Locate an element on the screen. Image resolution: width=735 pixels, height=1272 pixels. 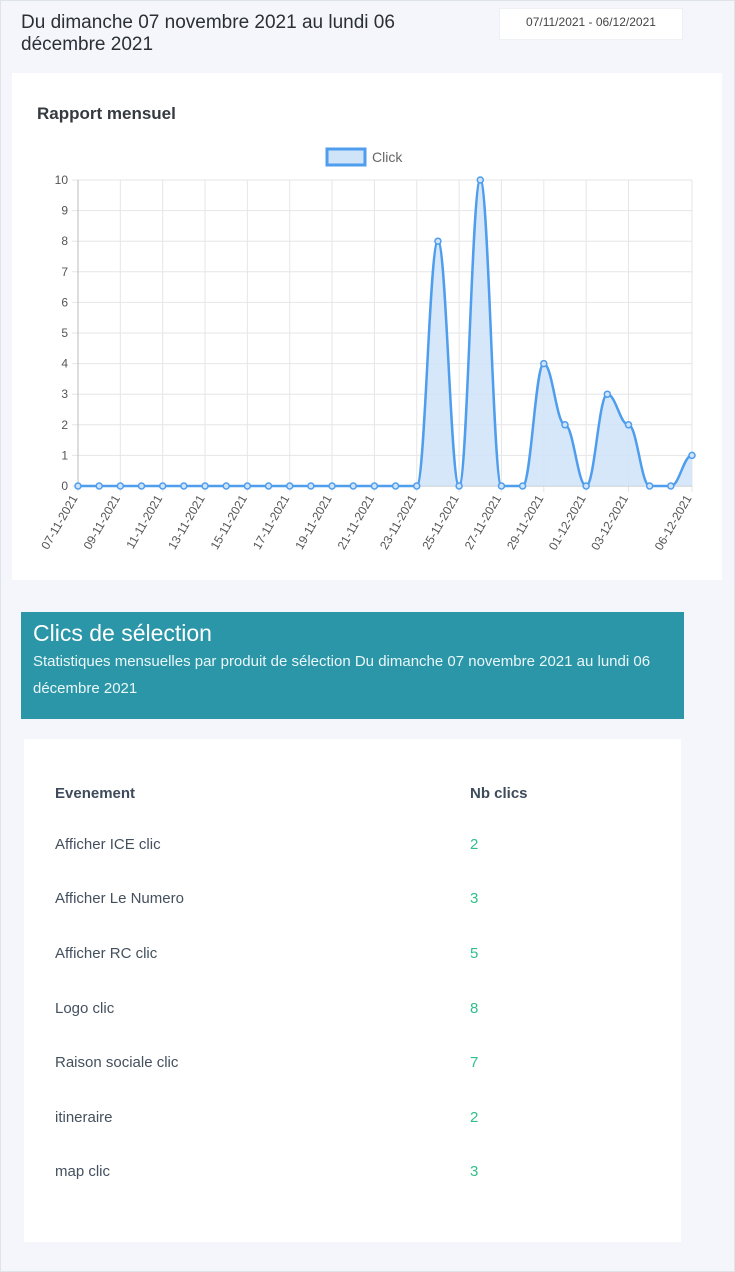
y-tick-label: 7 is located at coordinates (64, 272).